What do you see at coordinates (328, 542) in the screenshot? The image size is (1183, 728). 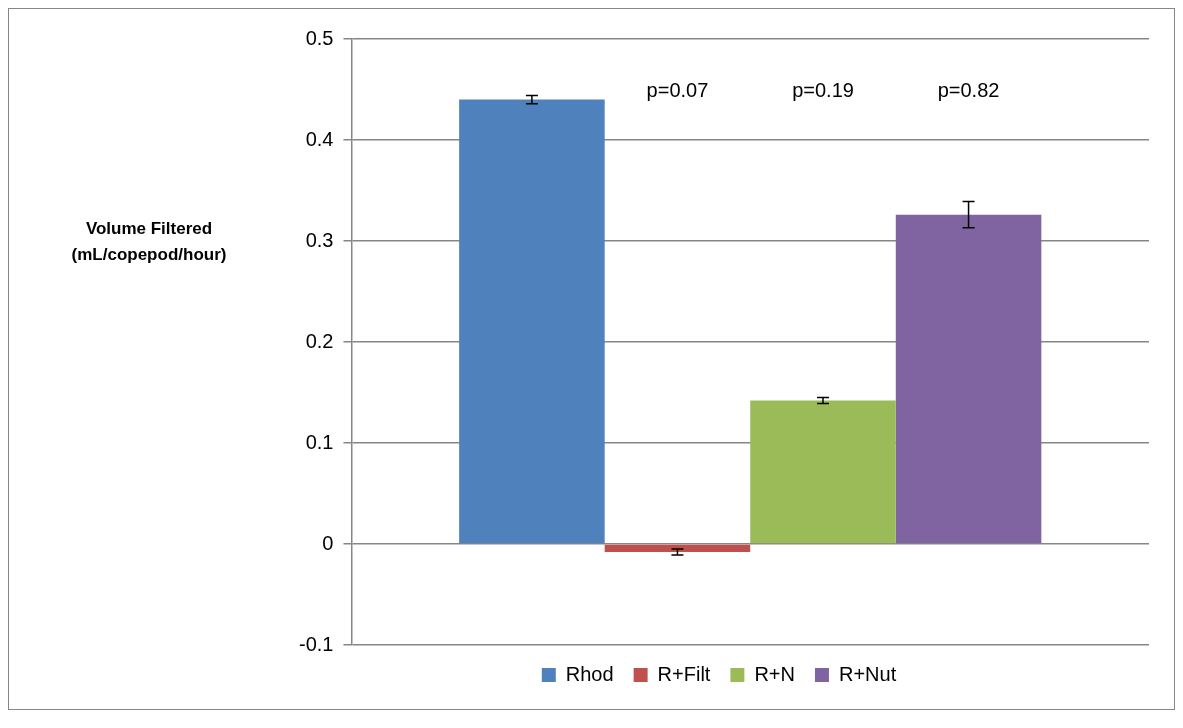 I see `y-tick-label: 0` at bounding box center [328, 542].